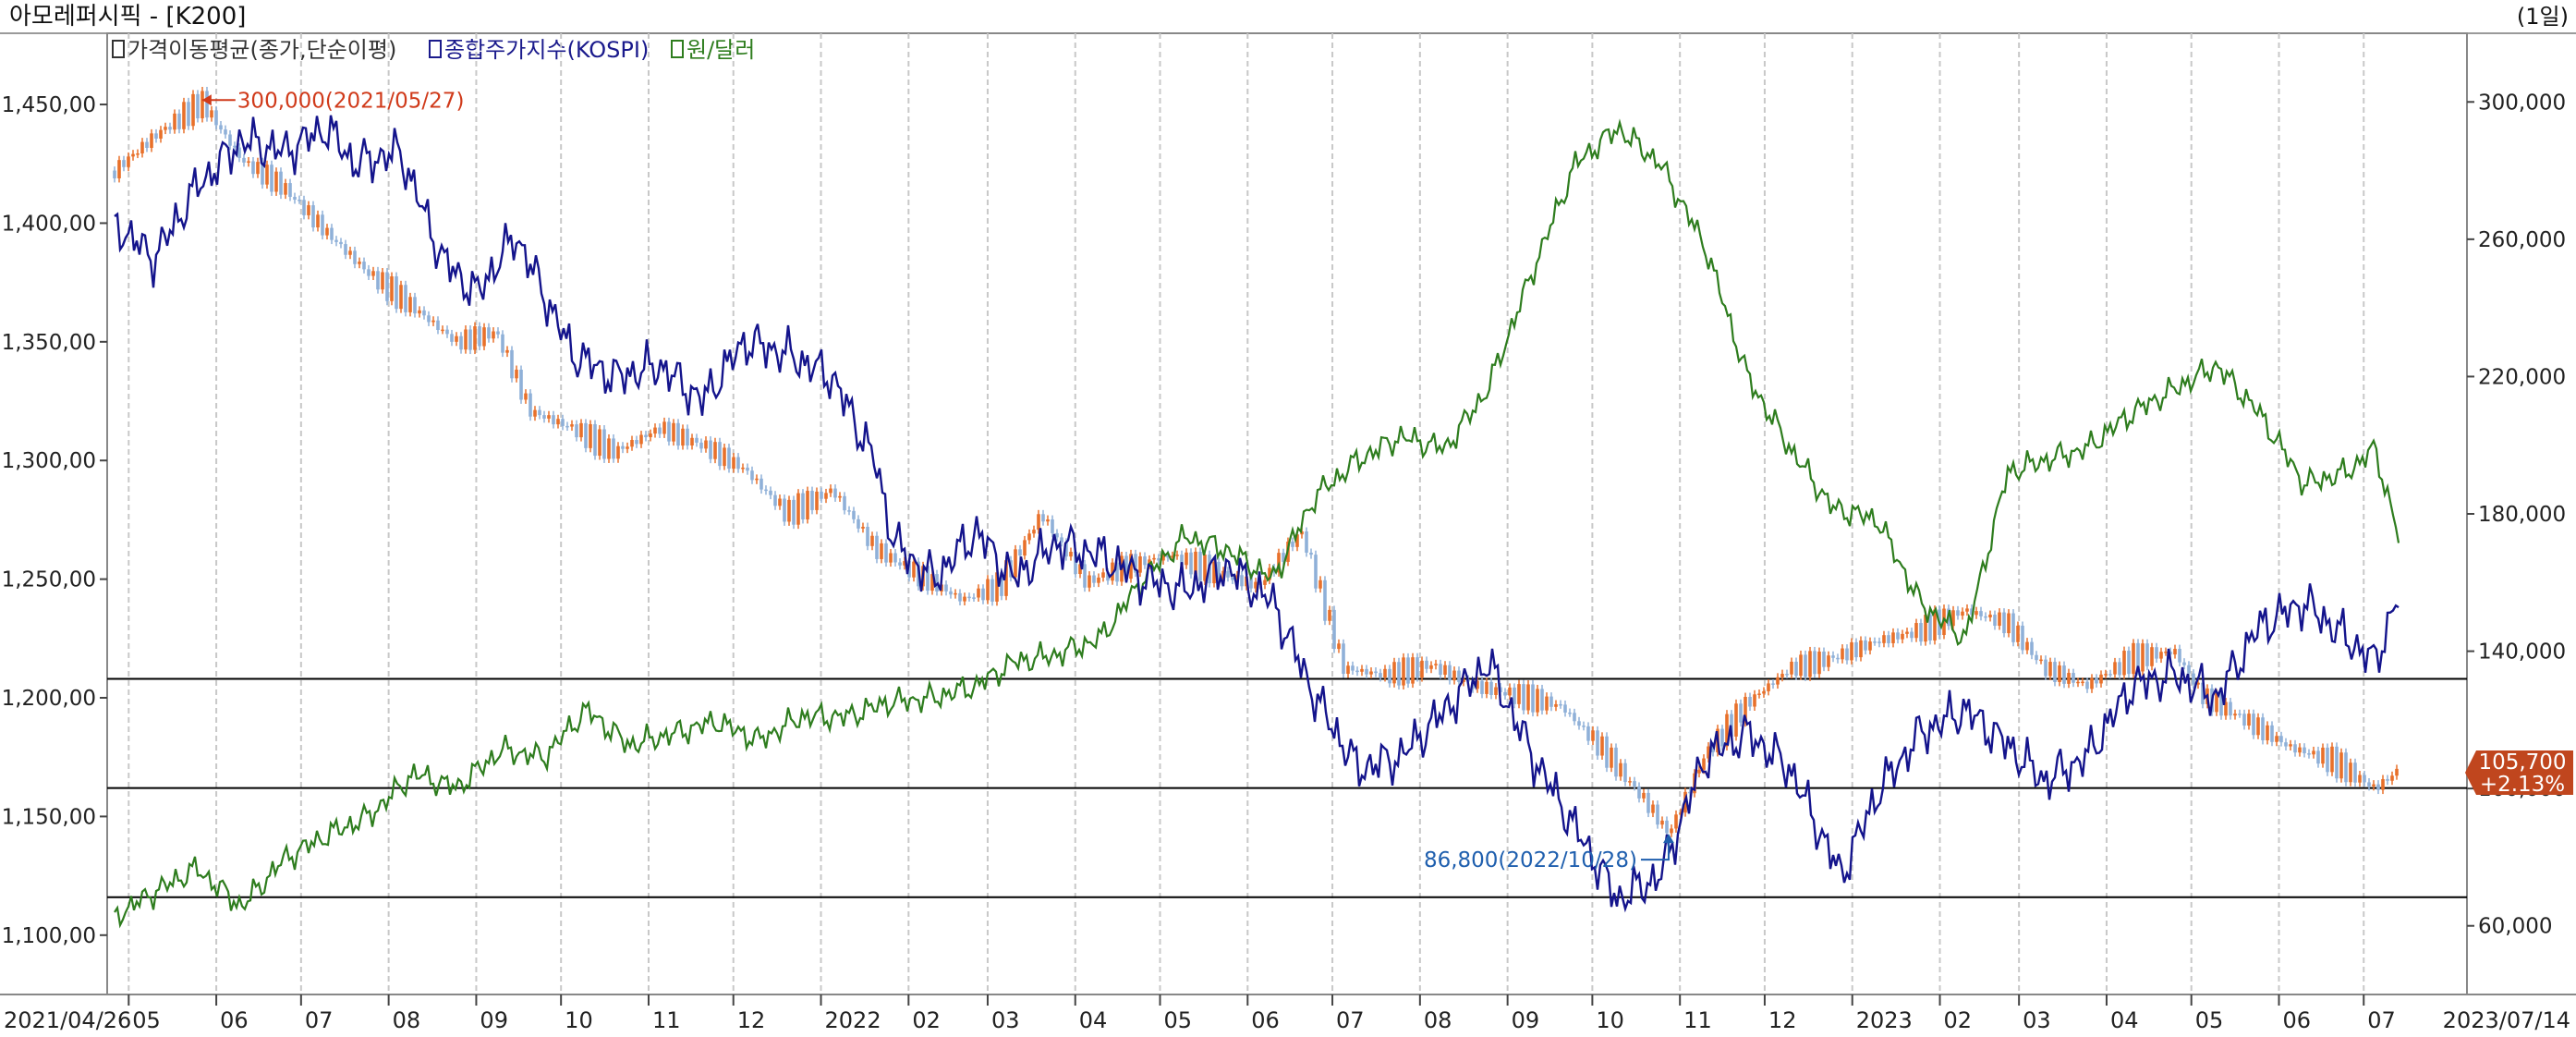 This screenshot has width=2576, height=1037. What do you see at coordinates (677, 49) in the screenshot?
I see `legend-marker-usdkrw` at bounding box center [677, 49].